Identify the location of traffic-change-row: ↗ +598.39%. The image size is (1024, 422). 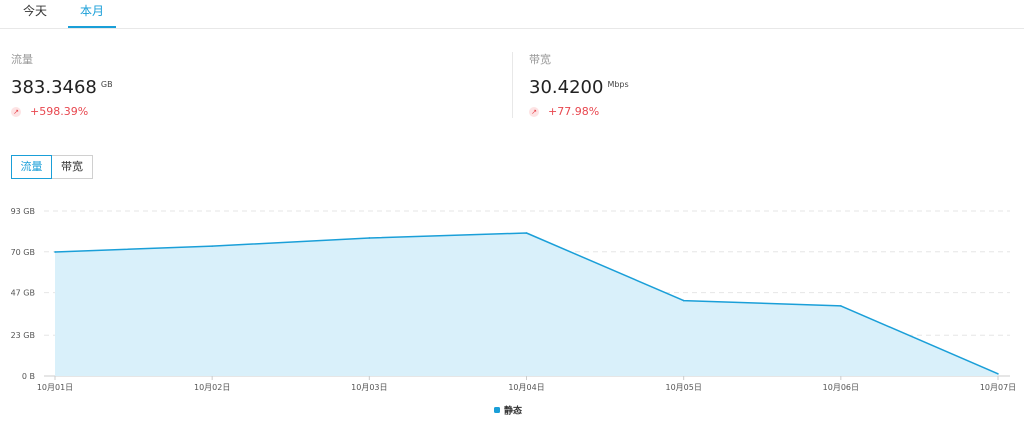
(62, 112).